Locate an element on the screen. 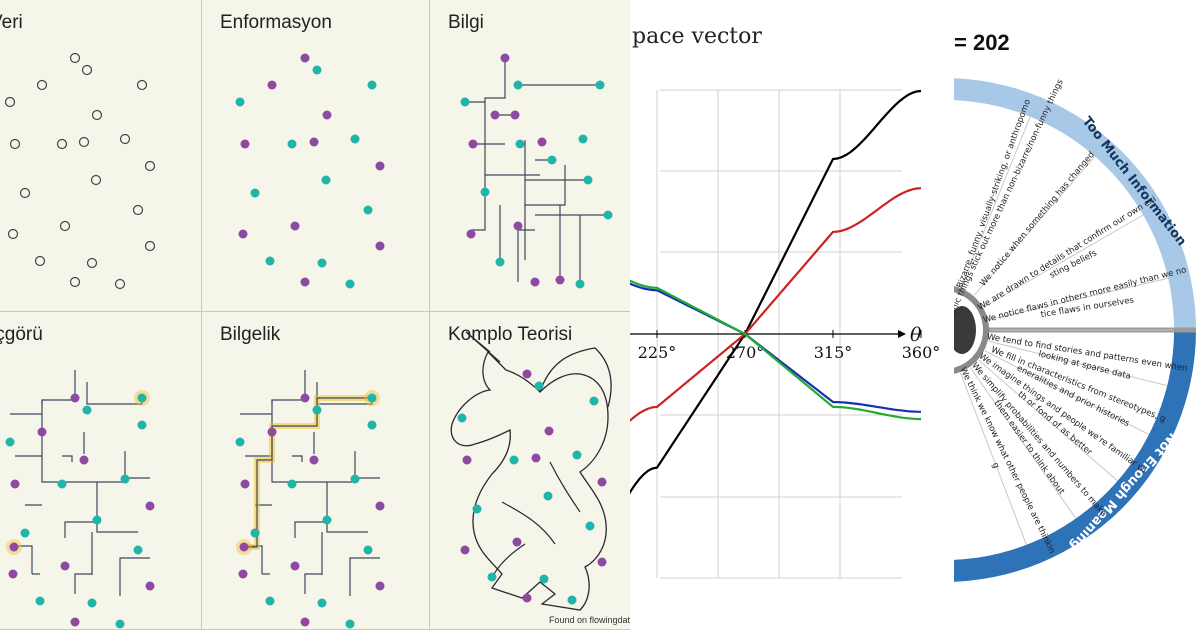  x-tick-label: 315° is located at coordinates (833, 352).